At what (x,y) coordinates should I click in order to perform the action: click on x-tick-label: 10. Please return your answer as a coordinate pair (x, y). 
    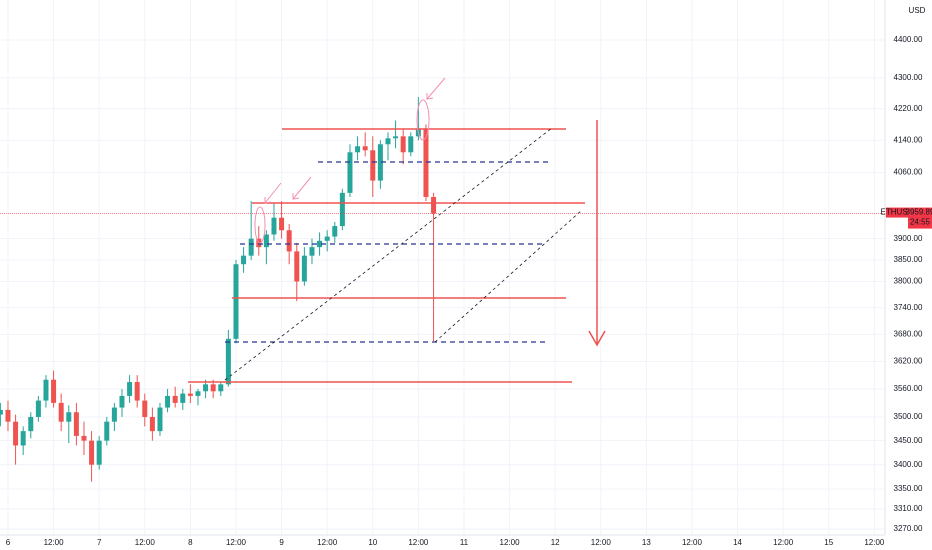
    Looking at the image, I should click on (372, 542).